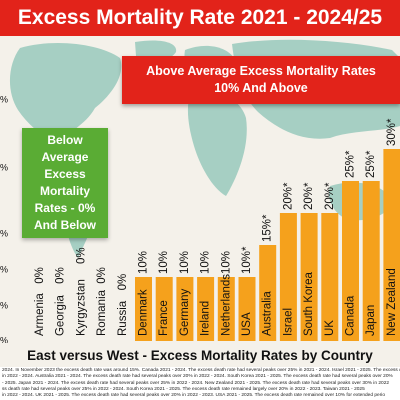  I want to click on title-banner: Excess Mortality Rate 2021 - 2024/25, so click(200, 18).